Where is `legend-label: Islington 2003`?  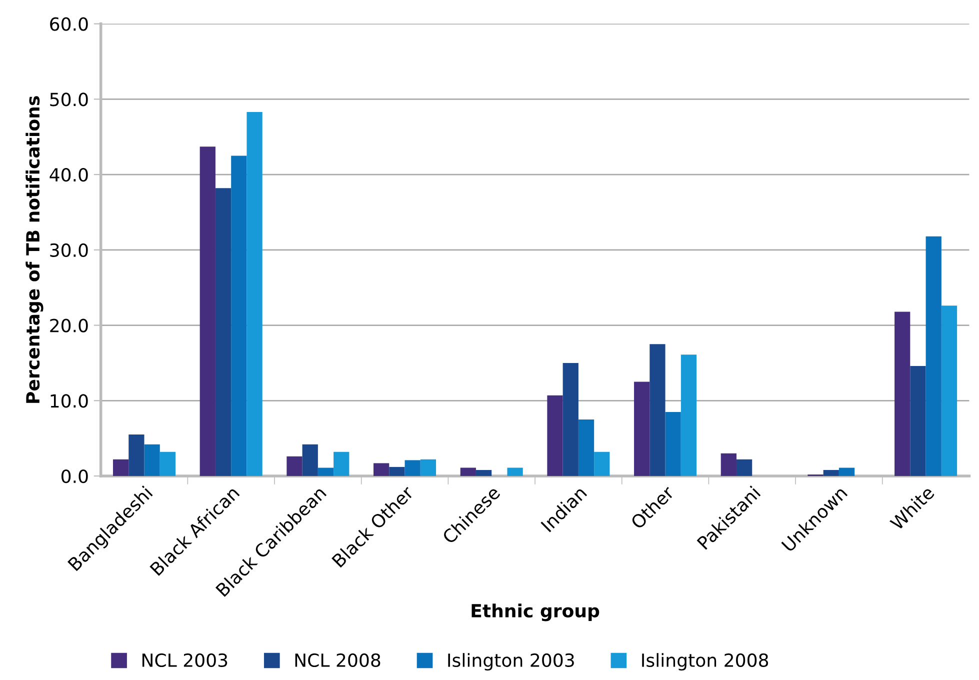
legend-label: Islington 2003 is located at coordinates (511, 662).